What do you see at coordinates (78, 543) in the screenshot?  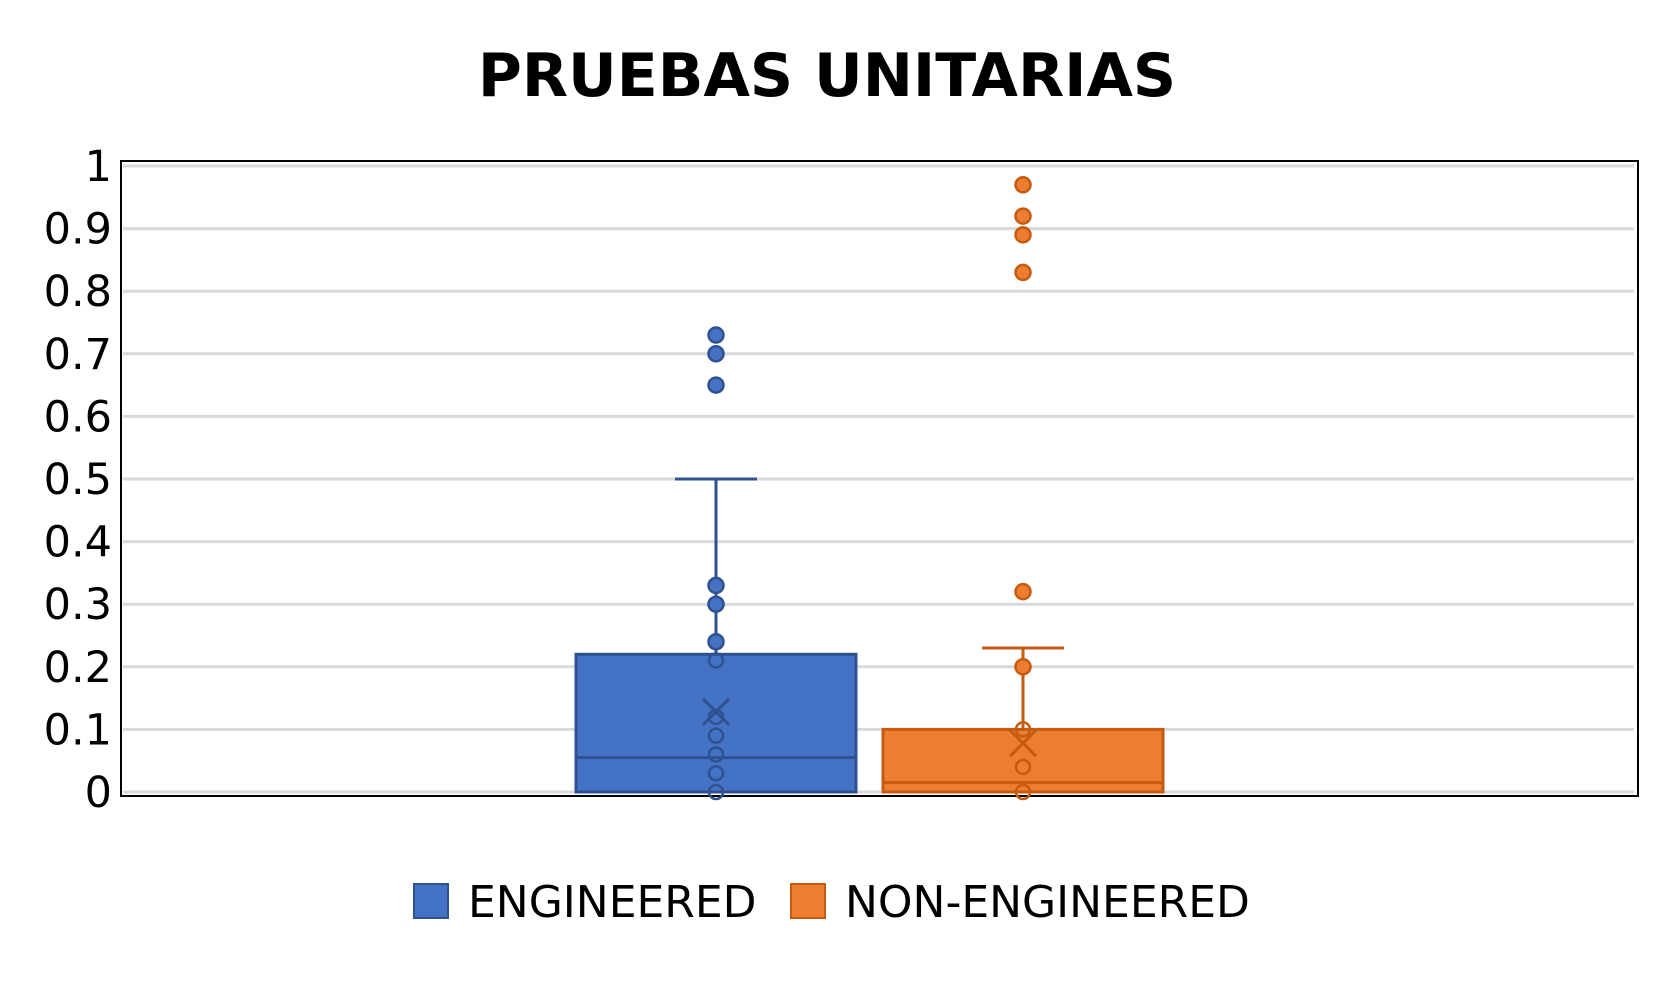 I see `y-tick-label: 0.4` at bounding box center [78, 543].